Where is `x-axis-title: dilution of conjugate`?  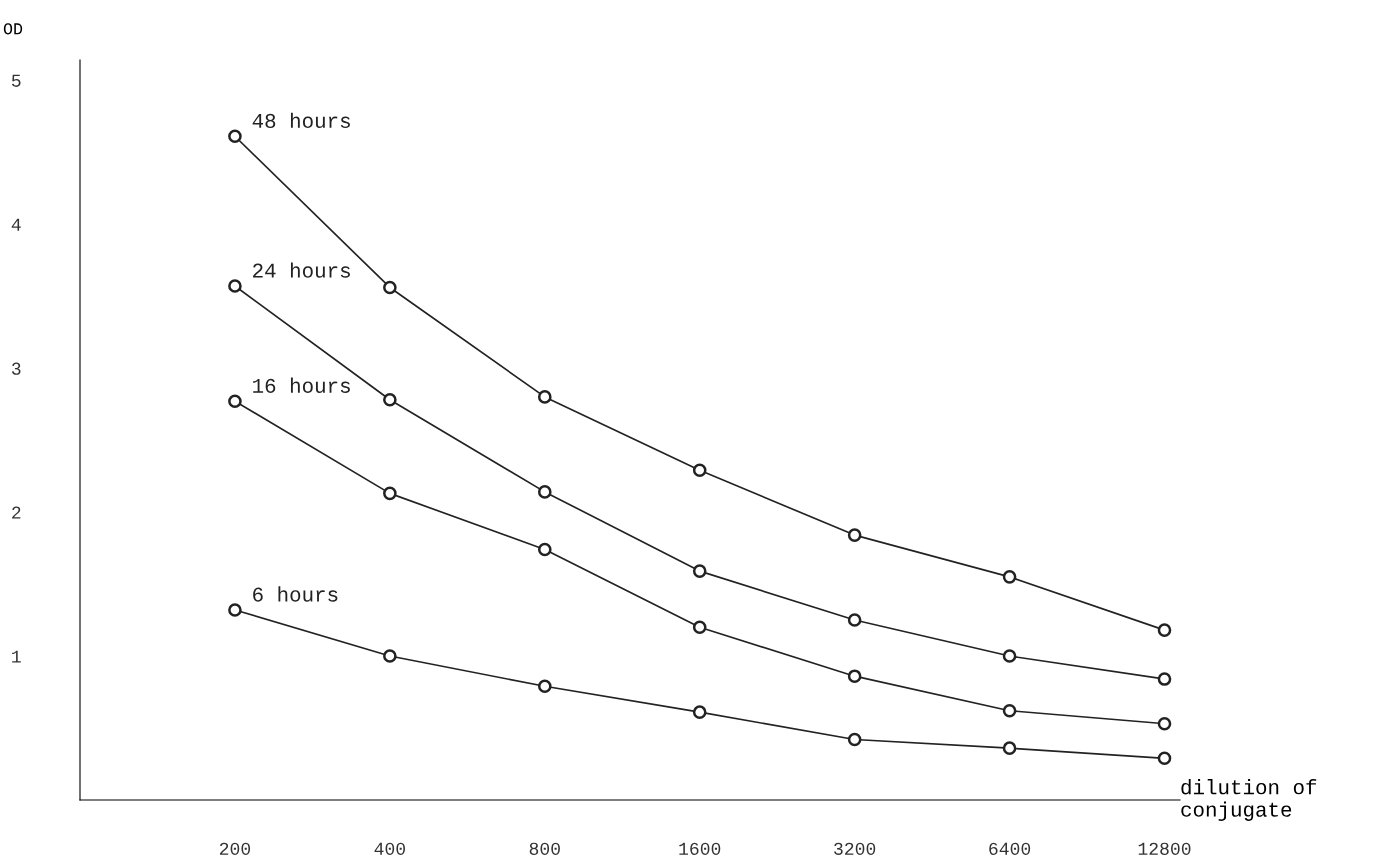
x-axis-title: dilution of conjugate is located at coordinates (1249, 800).